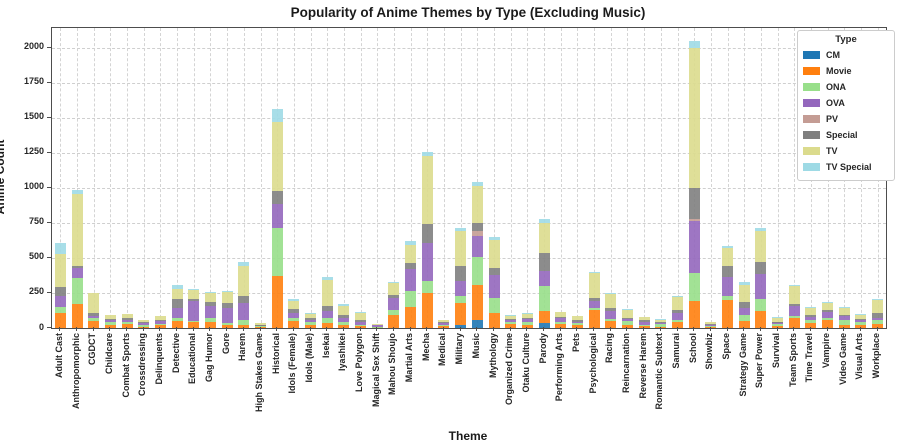 The width and height of the screenshot is (900, 447). Describe the element at coordinates (846, 55) in the screenshot. I see `legend-item-cm: CM` at that location.